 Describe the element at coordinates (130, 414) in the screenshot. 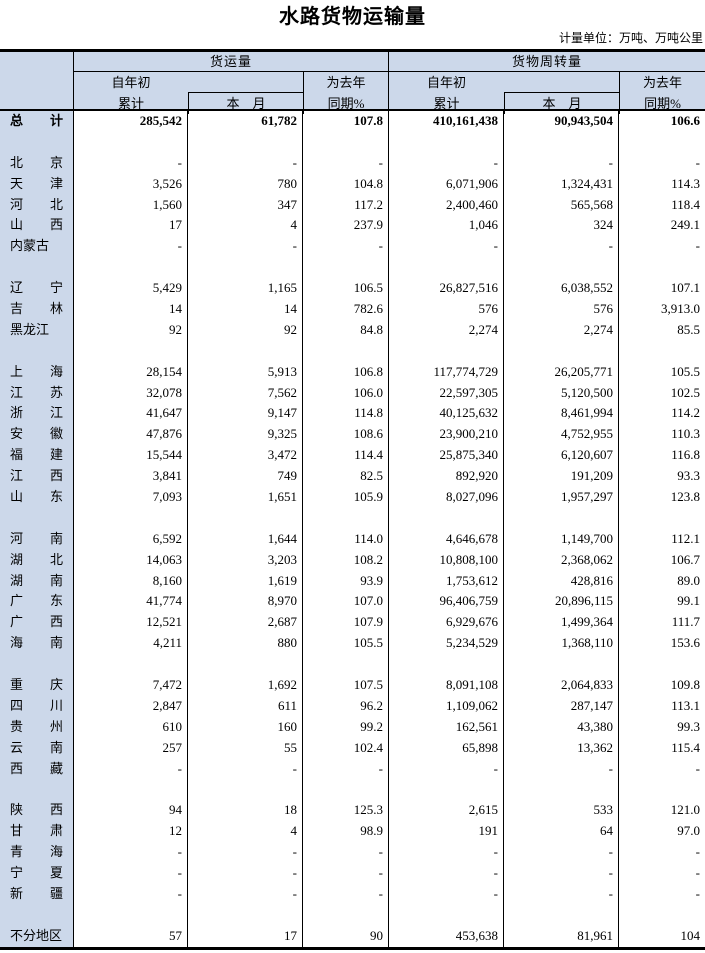

I see `value-cell: 41,647` at that location.